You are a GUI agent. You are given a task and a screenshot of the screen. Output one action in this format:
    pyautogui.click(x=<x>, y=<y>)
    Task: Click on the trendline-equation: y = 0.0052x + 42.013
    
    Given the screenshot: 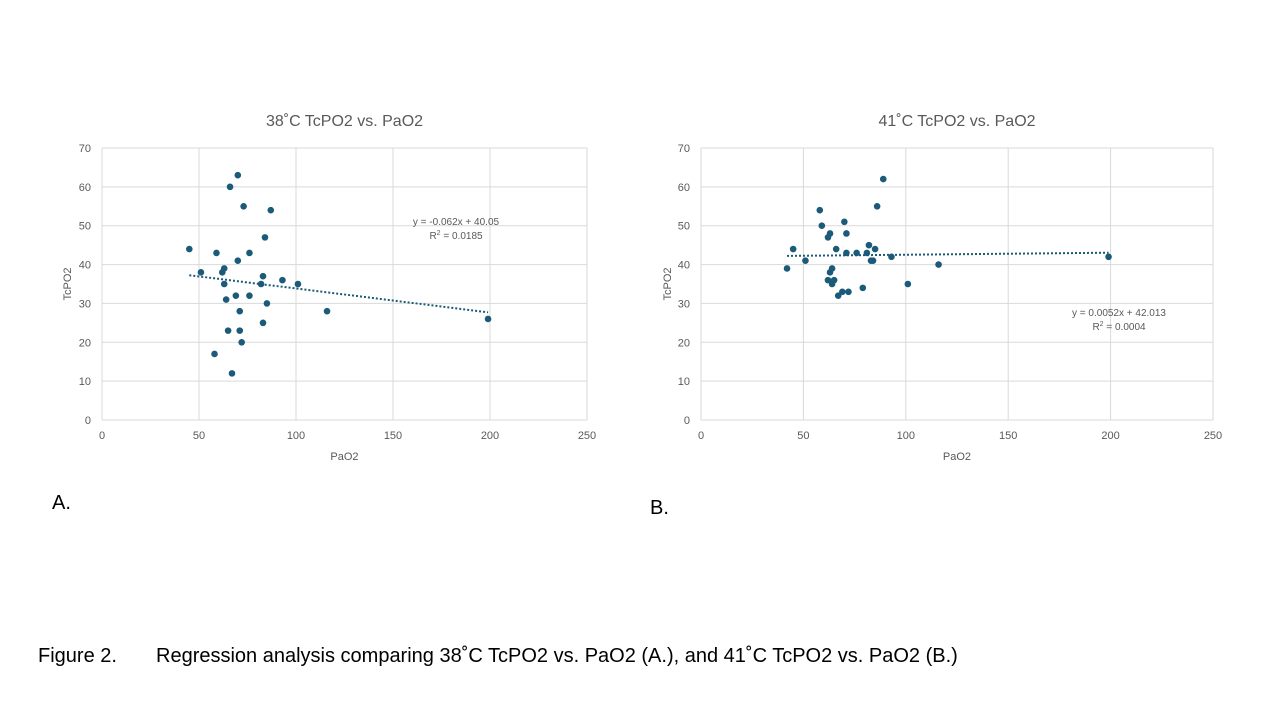 What is the action you would take?
    pyautogui.click(x=1119, y=313)
    